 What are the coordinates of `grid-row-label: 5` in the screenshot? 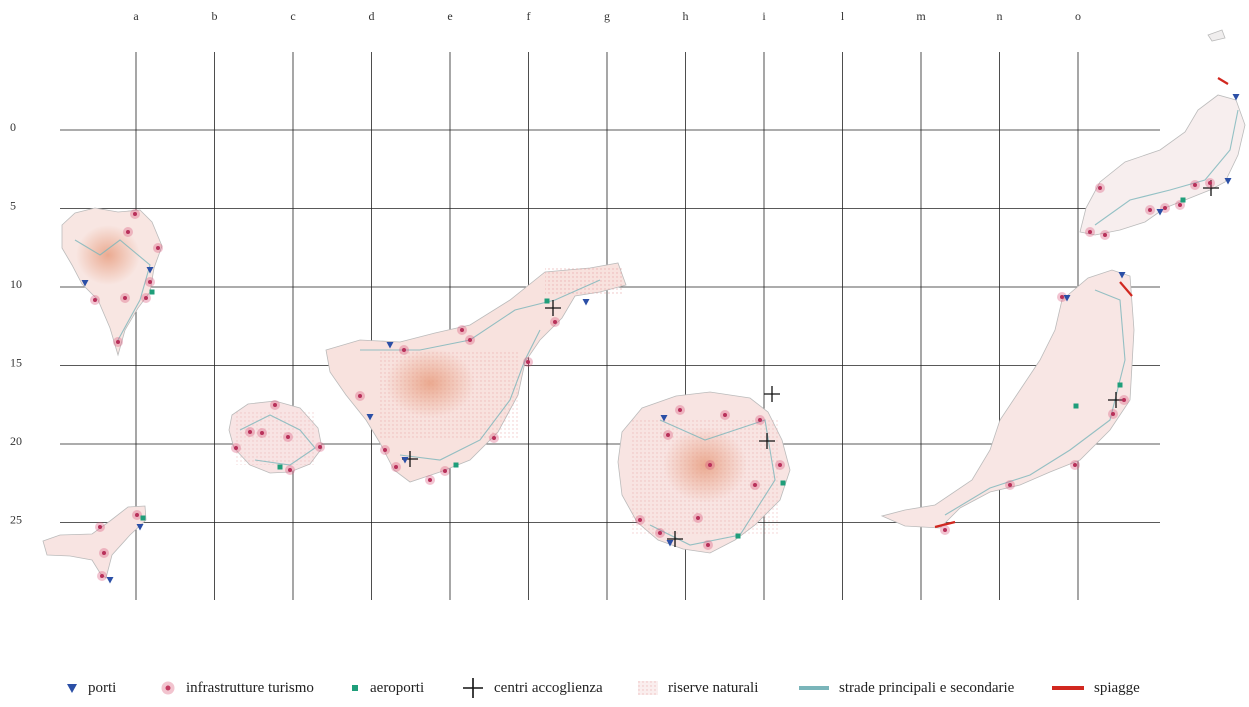 It's located at (13, 206).